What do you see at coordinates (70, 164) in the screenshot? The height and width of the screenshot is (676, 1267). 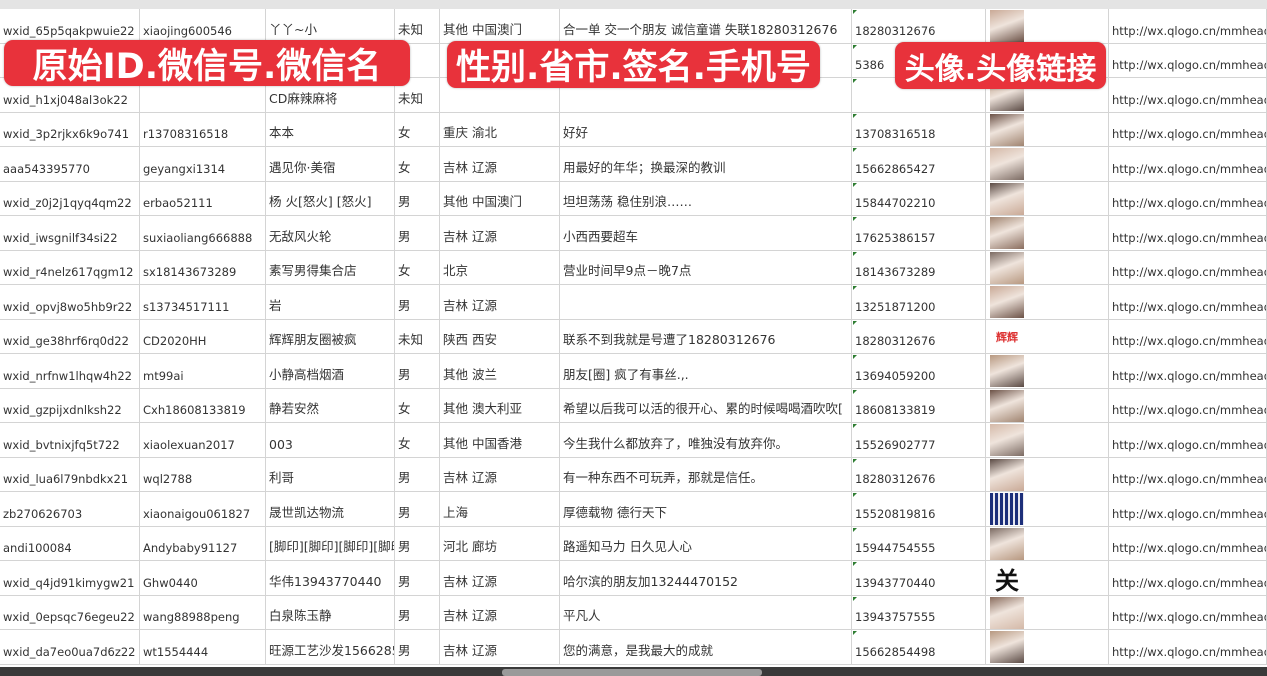 I see `cell-id: aaa543395770` at bounding box center [70, 164].